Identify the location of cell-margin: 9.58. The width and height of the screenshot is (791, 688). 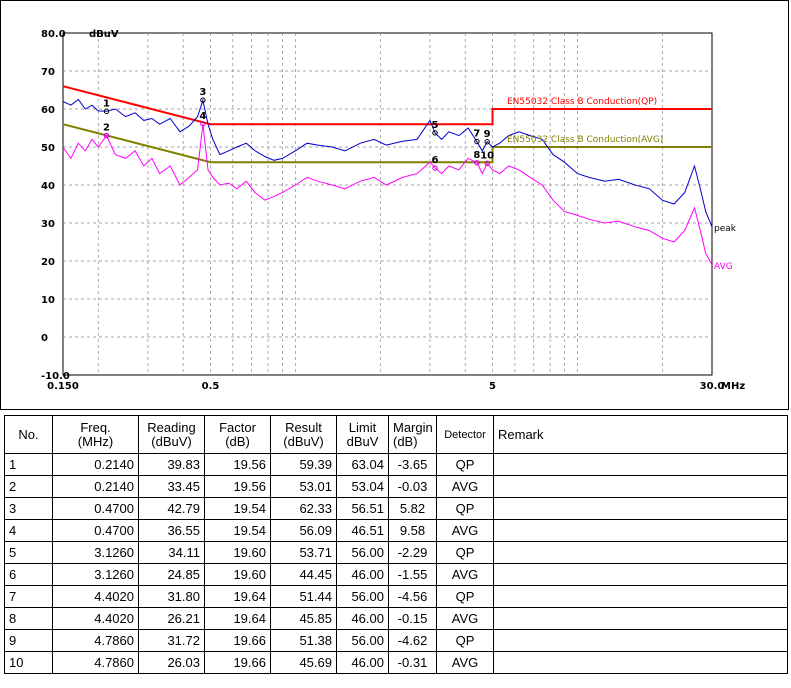
(412, 530).